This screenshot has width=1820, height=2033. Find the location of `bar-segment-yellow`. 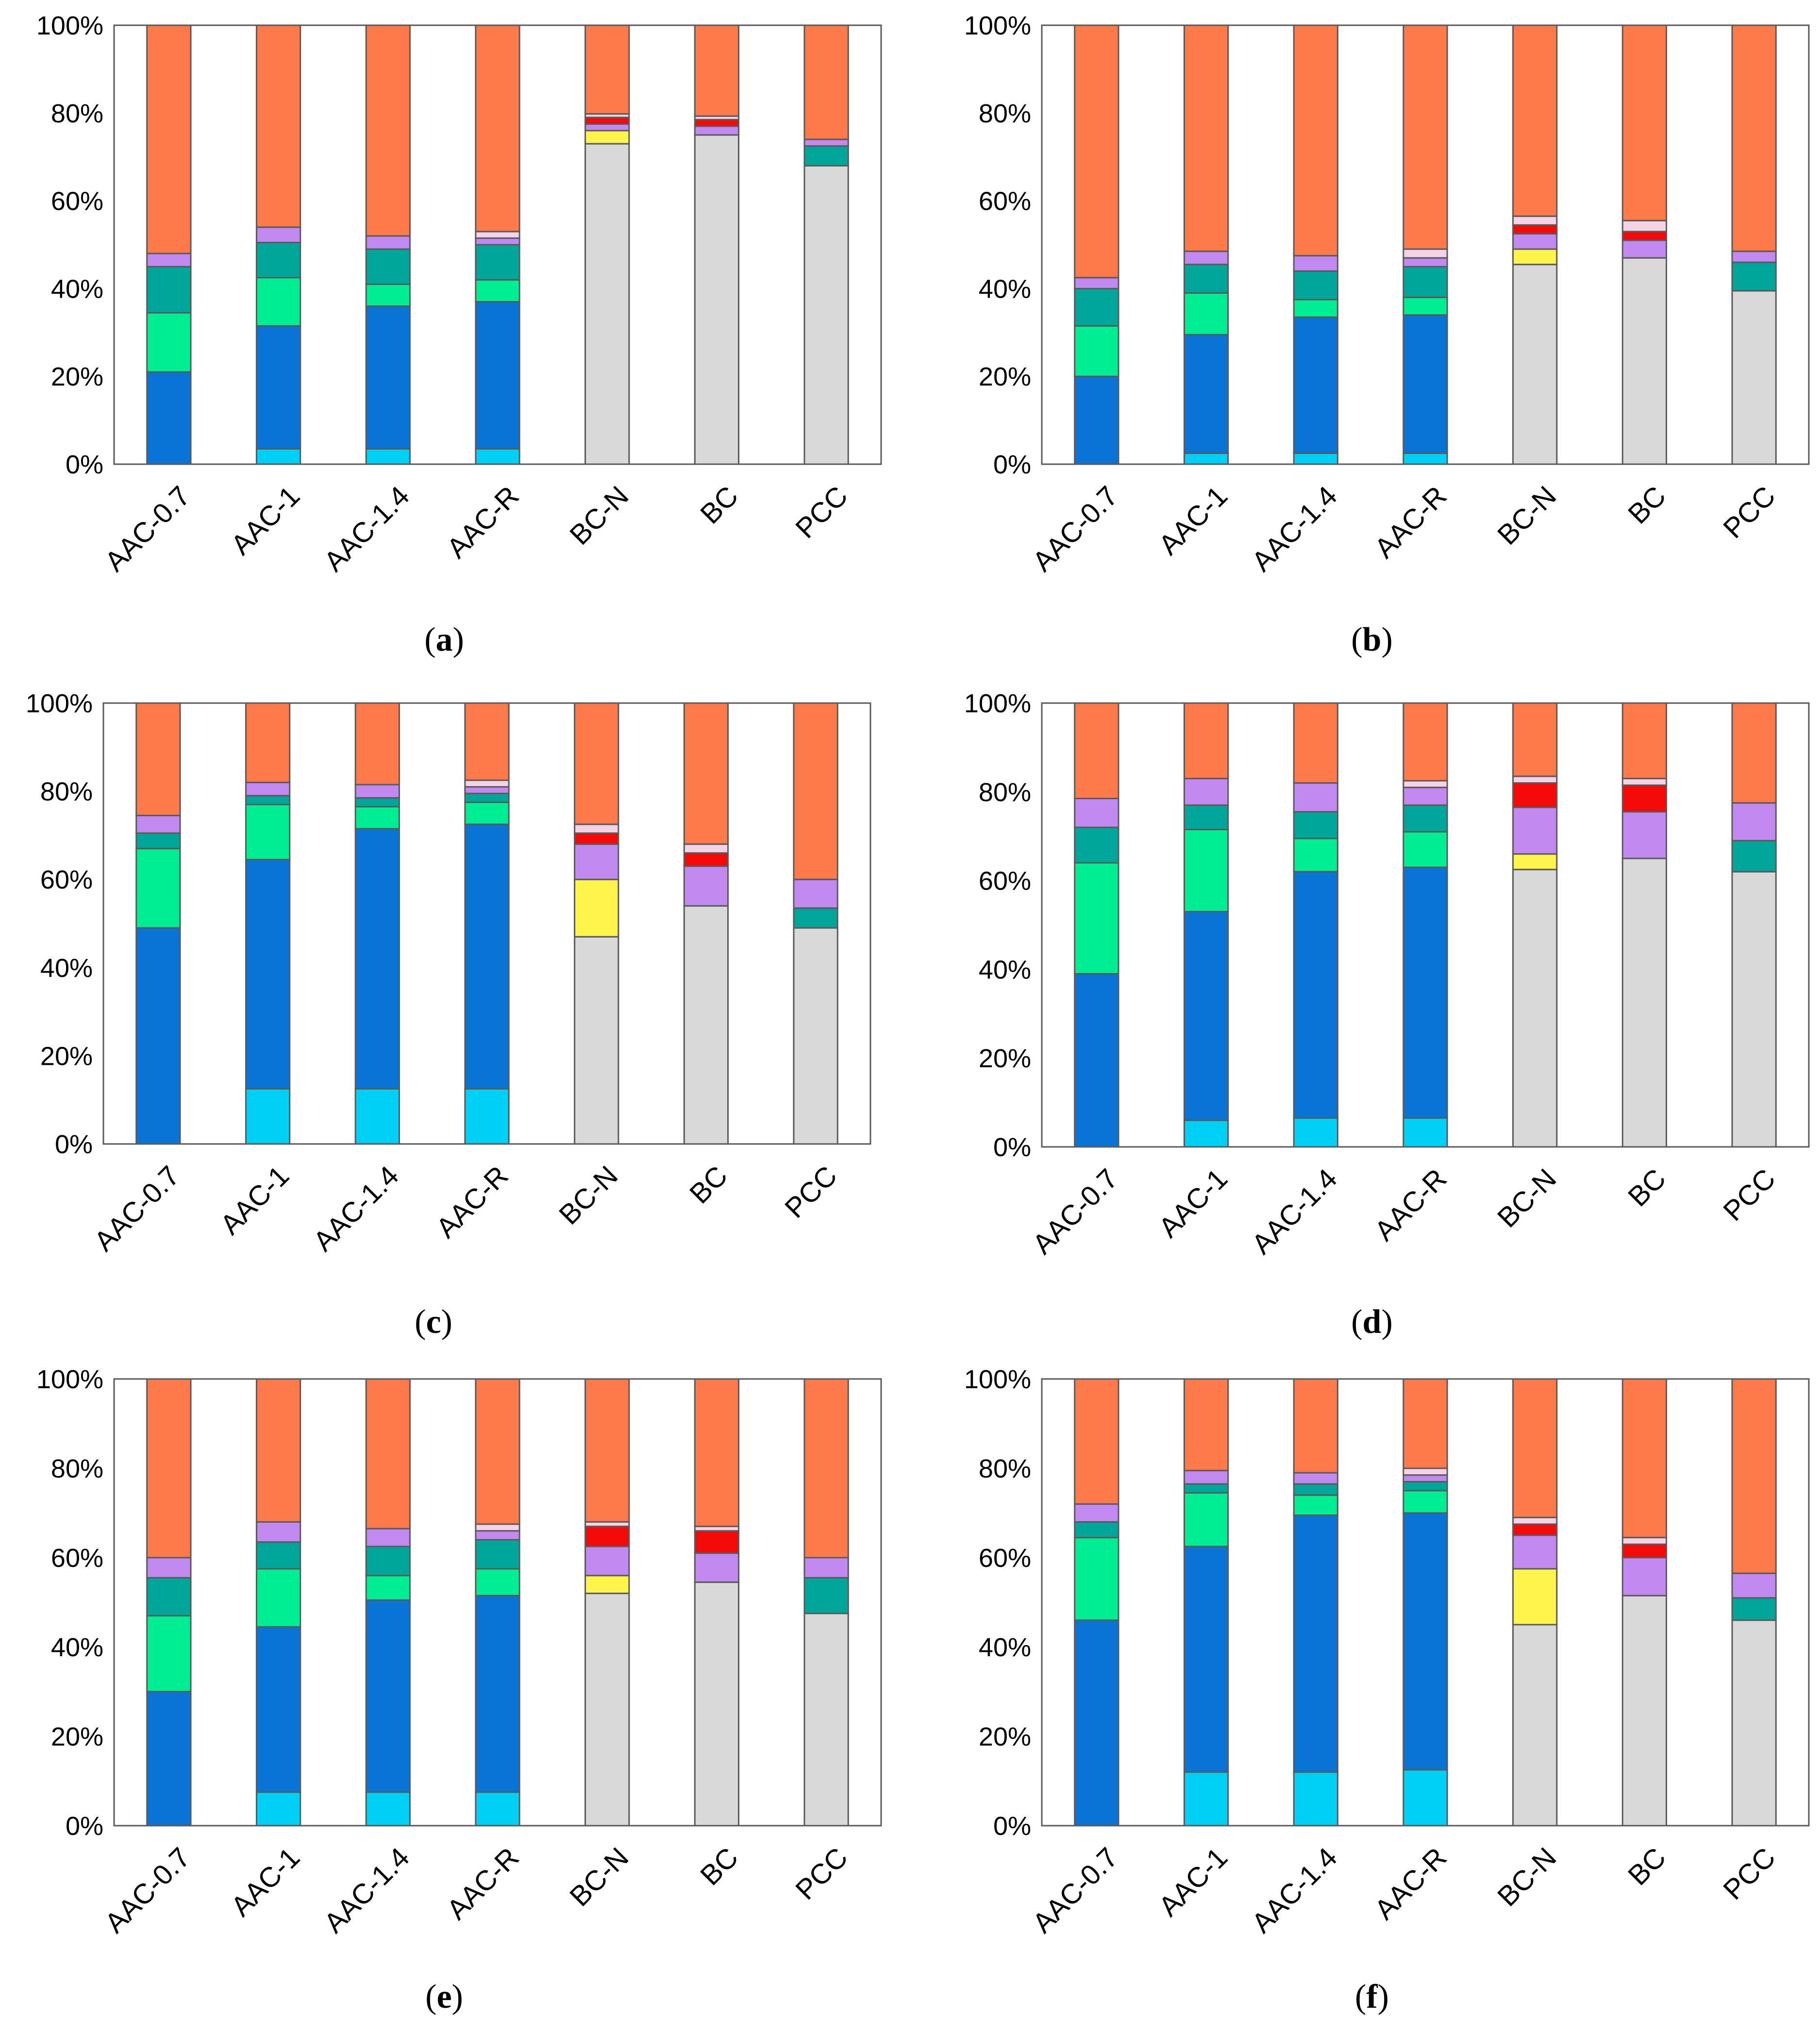

bar-segment-yellow is located at coordinates (1535, 862).